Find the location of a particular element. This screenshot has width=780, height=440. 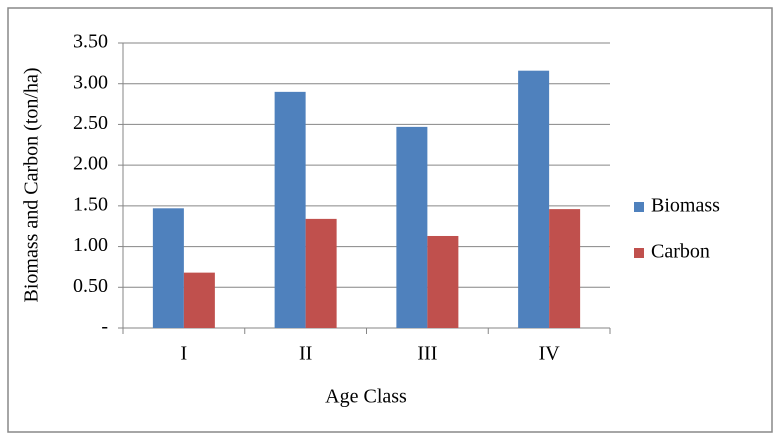

y-tick-label: 2.50 is located at coordinates (90, 123).